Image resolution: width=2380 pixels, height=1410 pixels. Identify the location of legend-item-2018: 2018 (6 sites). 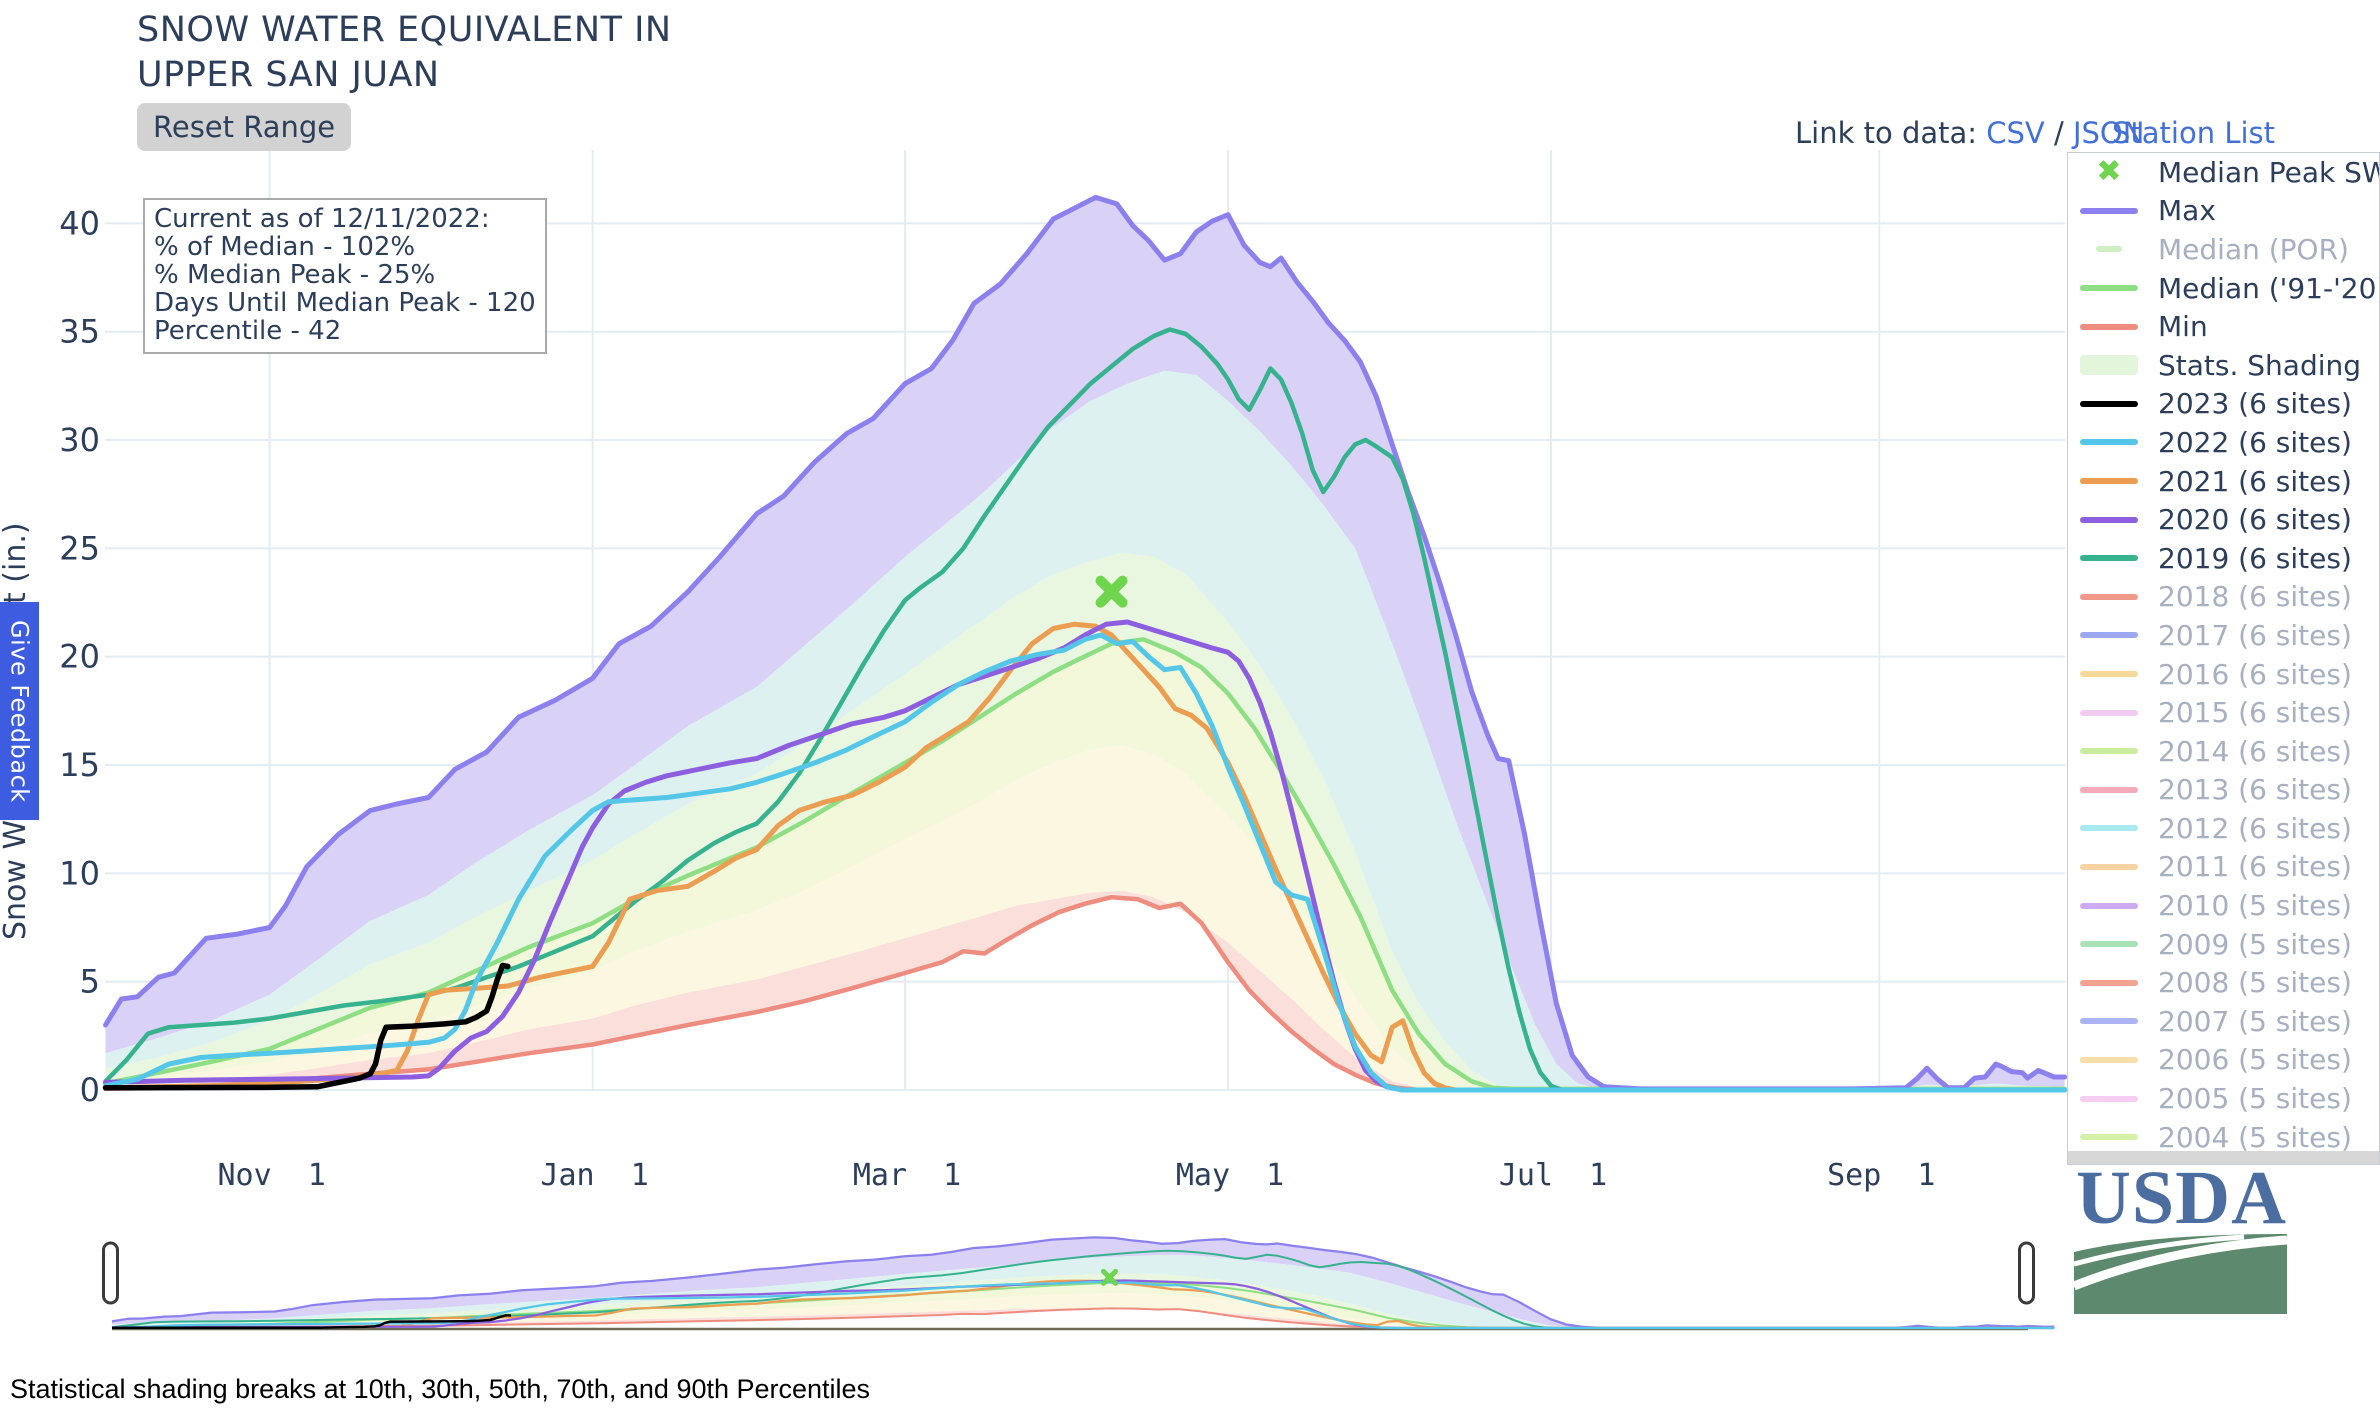
(2223, 597).